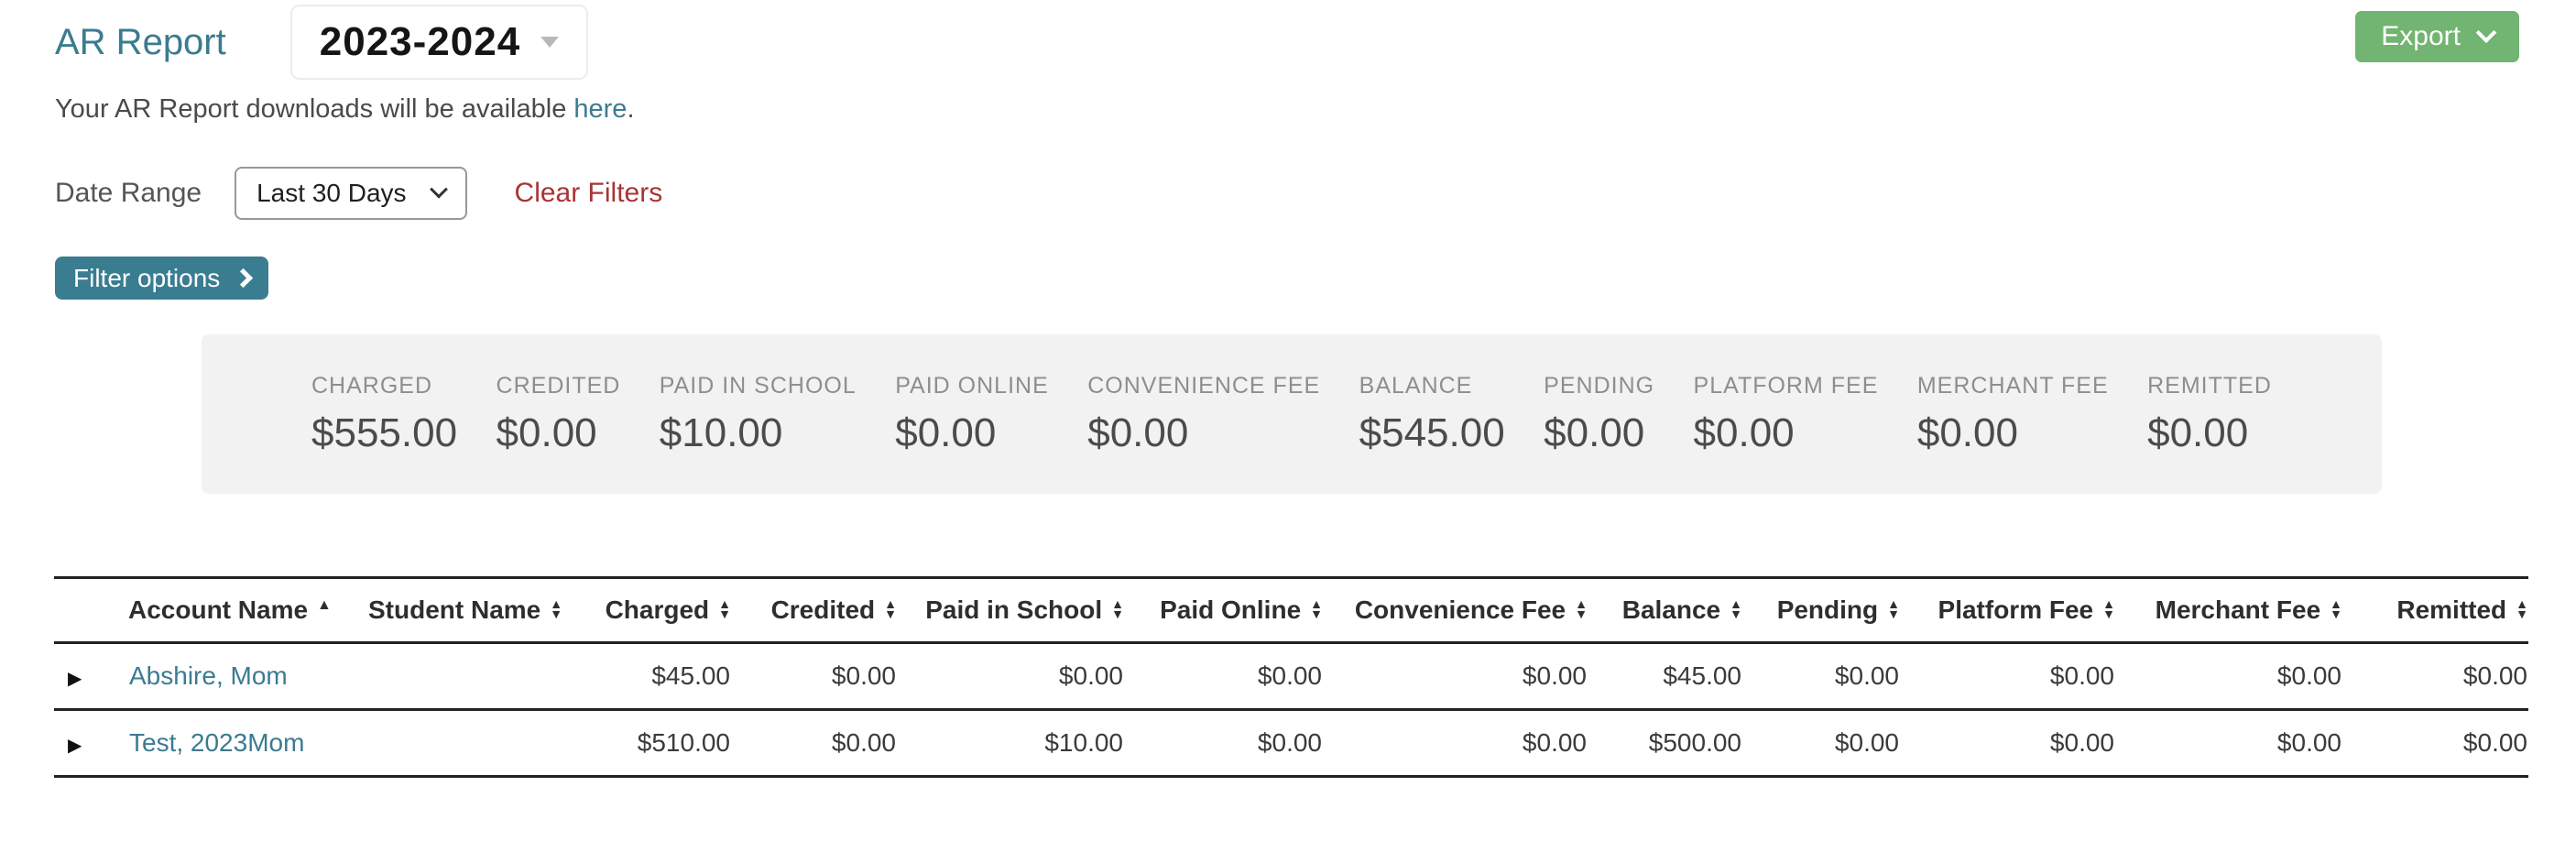 This screenshot has width=2576, height=852. What do you see at coordinates (1416, 385) in the screenshot?
I see `stat-label: BALANCE` at bounding box center [1416, 385].